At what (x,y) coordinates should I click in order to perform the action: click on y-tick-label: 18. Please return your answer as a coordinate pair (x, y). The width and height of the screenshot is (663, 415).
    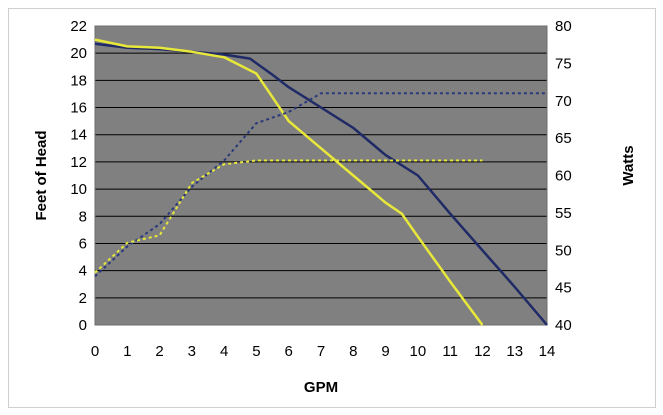
    Looking at the image, I should click on (78, 80).